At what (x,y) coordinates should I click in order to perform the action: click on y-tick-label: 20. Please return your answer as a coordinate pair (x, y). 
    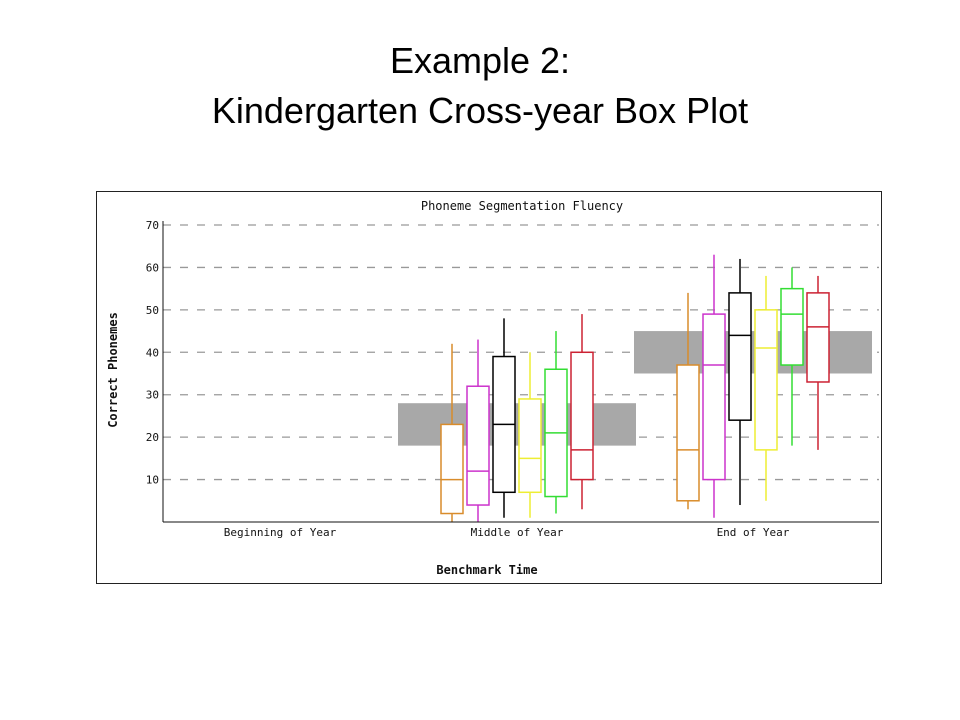
    Looking at the image, I should click on (152, 437).